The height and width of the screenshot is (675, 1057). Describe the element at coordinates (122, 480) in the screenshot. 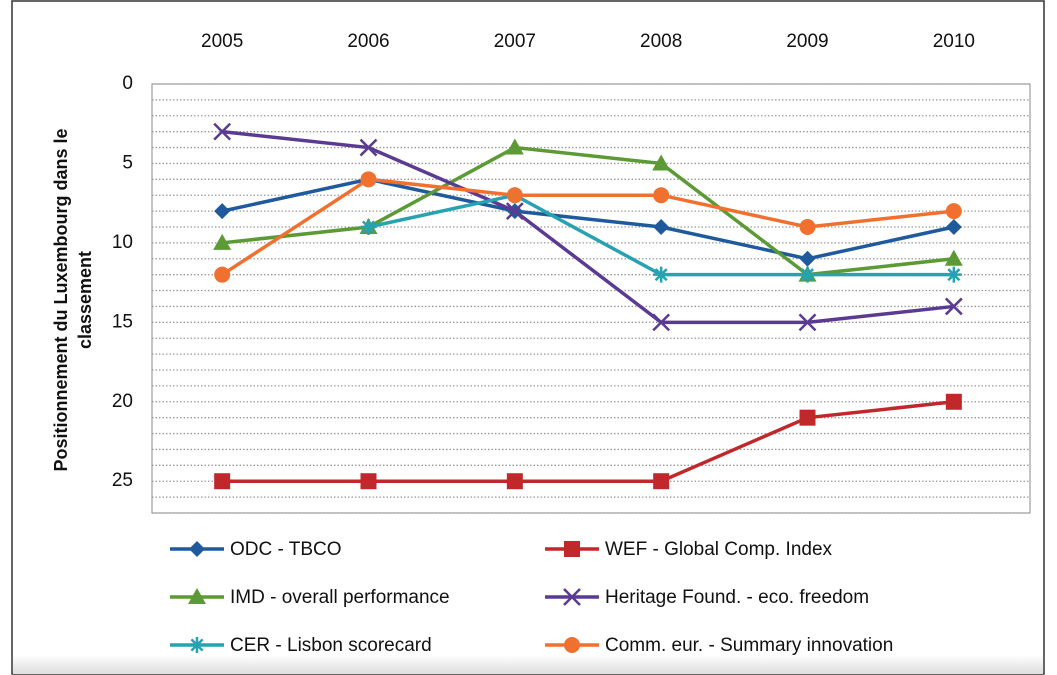

I see `y-tick-label: 25` at that location.